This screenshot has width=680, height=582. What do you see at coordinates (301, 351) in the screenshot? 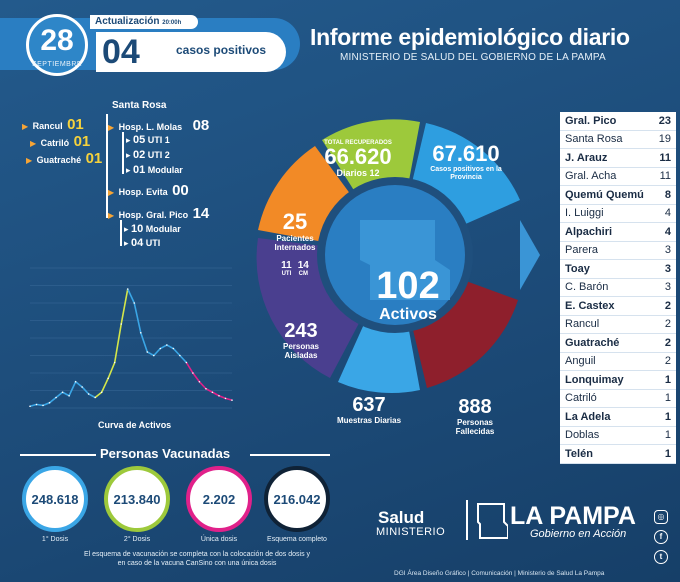
I see `isolated-label: Personas Aisladas` at bounding box center [301, 351].